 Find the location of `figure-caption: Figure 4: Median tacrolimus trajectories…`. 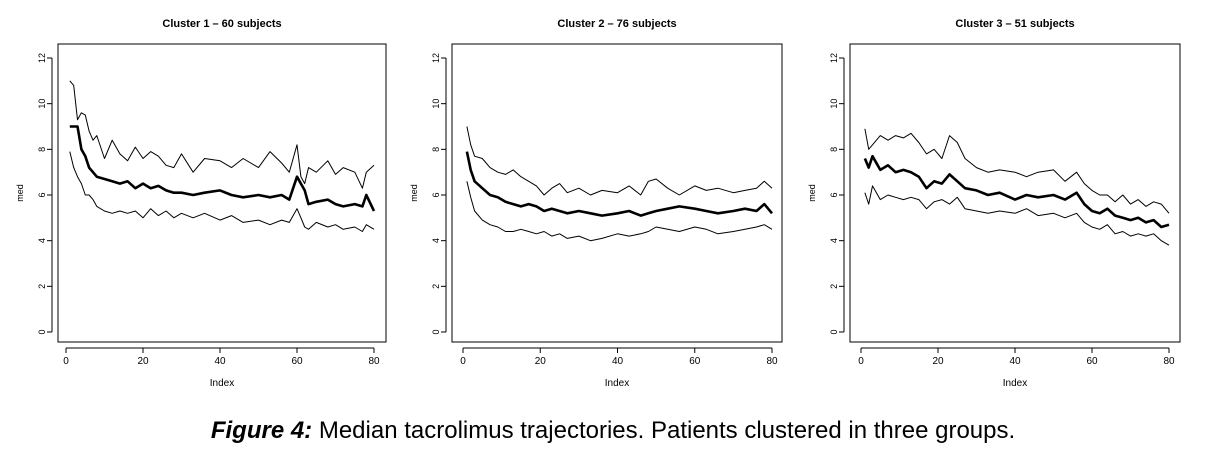

figure-caption: Figure 4: Median tacrolimus trajectories… is located at coordinates (613, 431).